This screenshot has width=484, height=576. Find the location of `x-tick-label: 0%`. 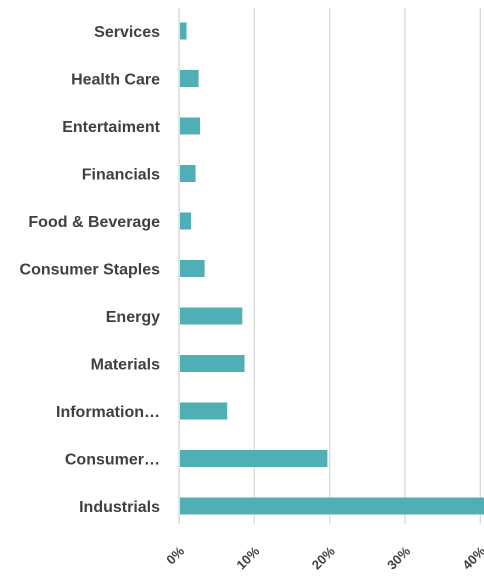

x-tick-label: 0% is located at coordinates (175, 555).